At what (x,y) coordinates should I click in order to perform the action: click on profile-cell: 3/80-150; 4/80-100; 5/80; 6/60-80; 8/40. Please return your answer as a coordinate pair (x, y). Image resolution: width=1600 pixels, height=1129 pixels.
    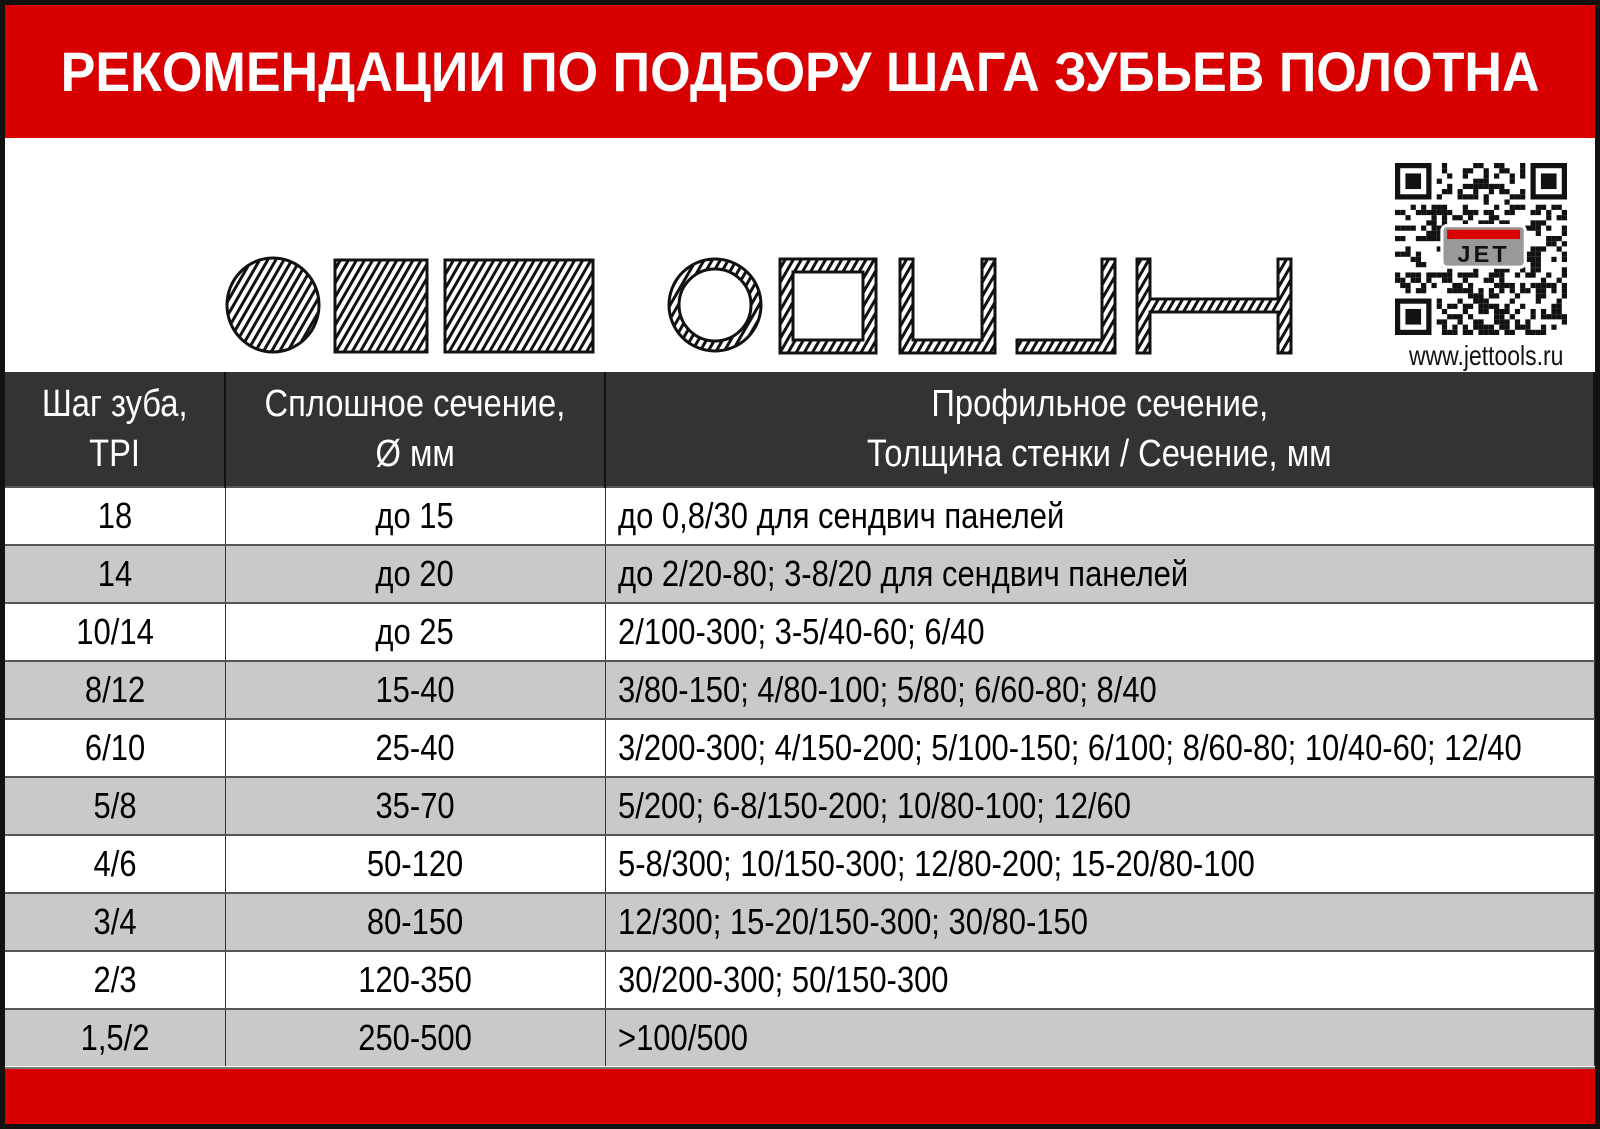
    Looking at the image, I should click on (1100, 689).